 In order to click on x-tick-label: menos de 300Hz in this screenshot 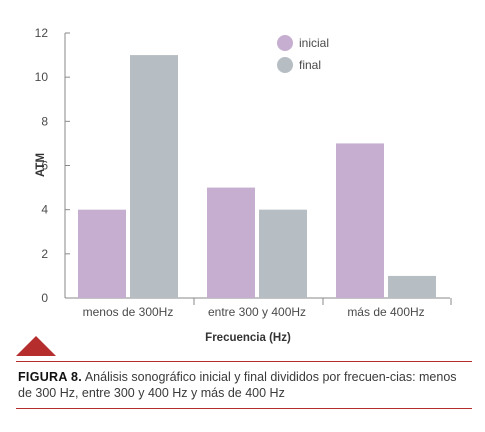, I will do `click(128, 312)`.